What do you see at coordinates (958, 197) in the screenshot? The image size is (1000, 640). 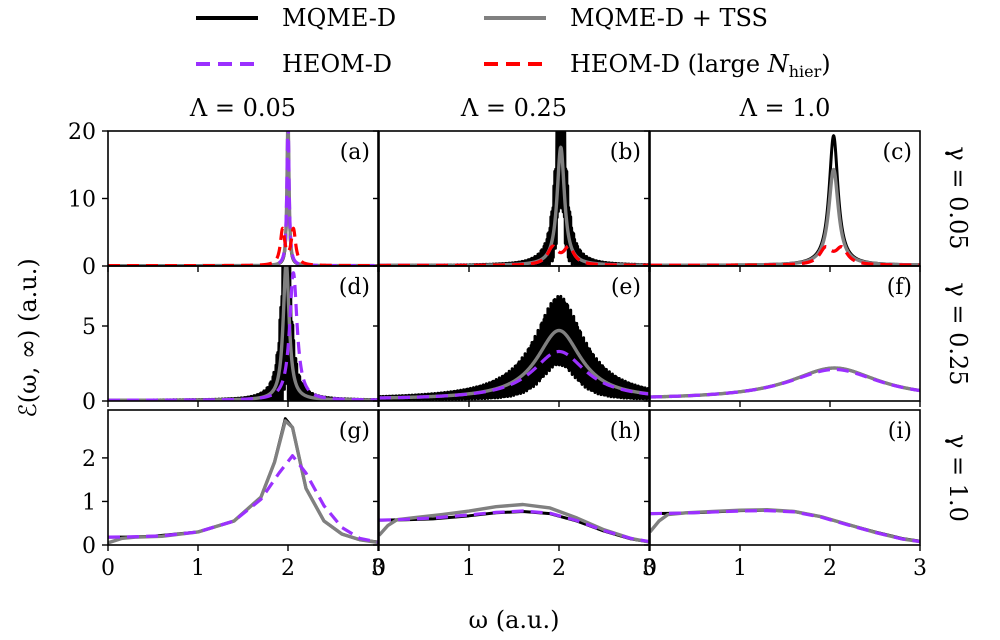 I see `row-title-0: γ = 0.05` at bounding box center [958, 197].